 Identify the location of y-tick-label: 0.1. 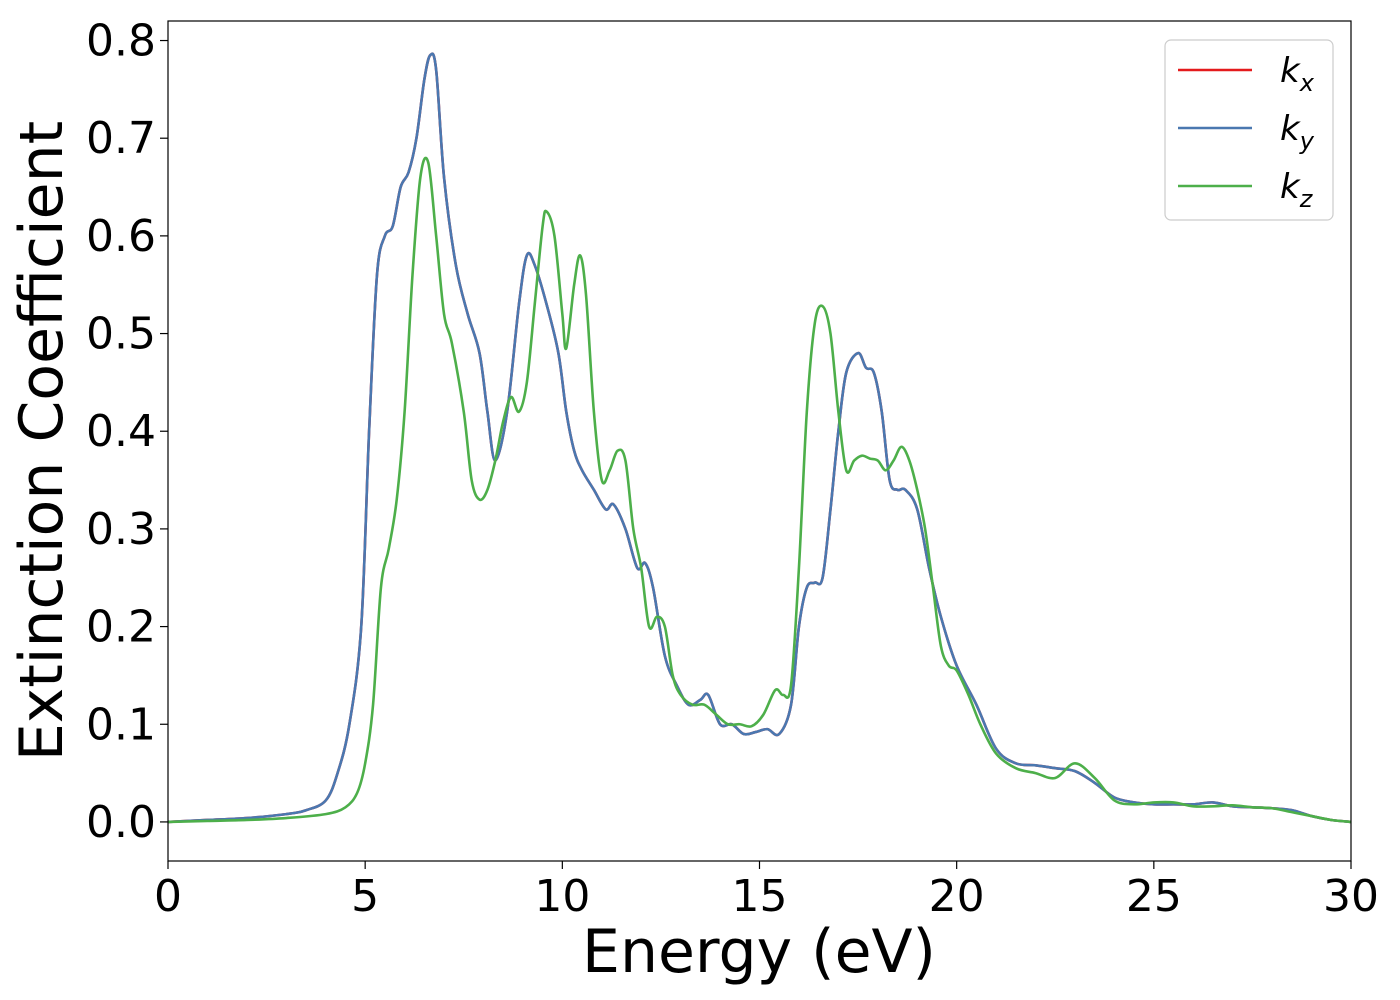
(121, 724).